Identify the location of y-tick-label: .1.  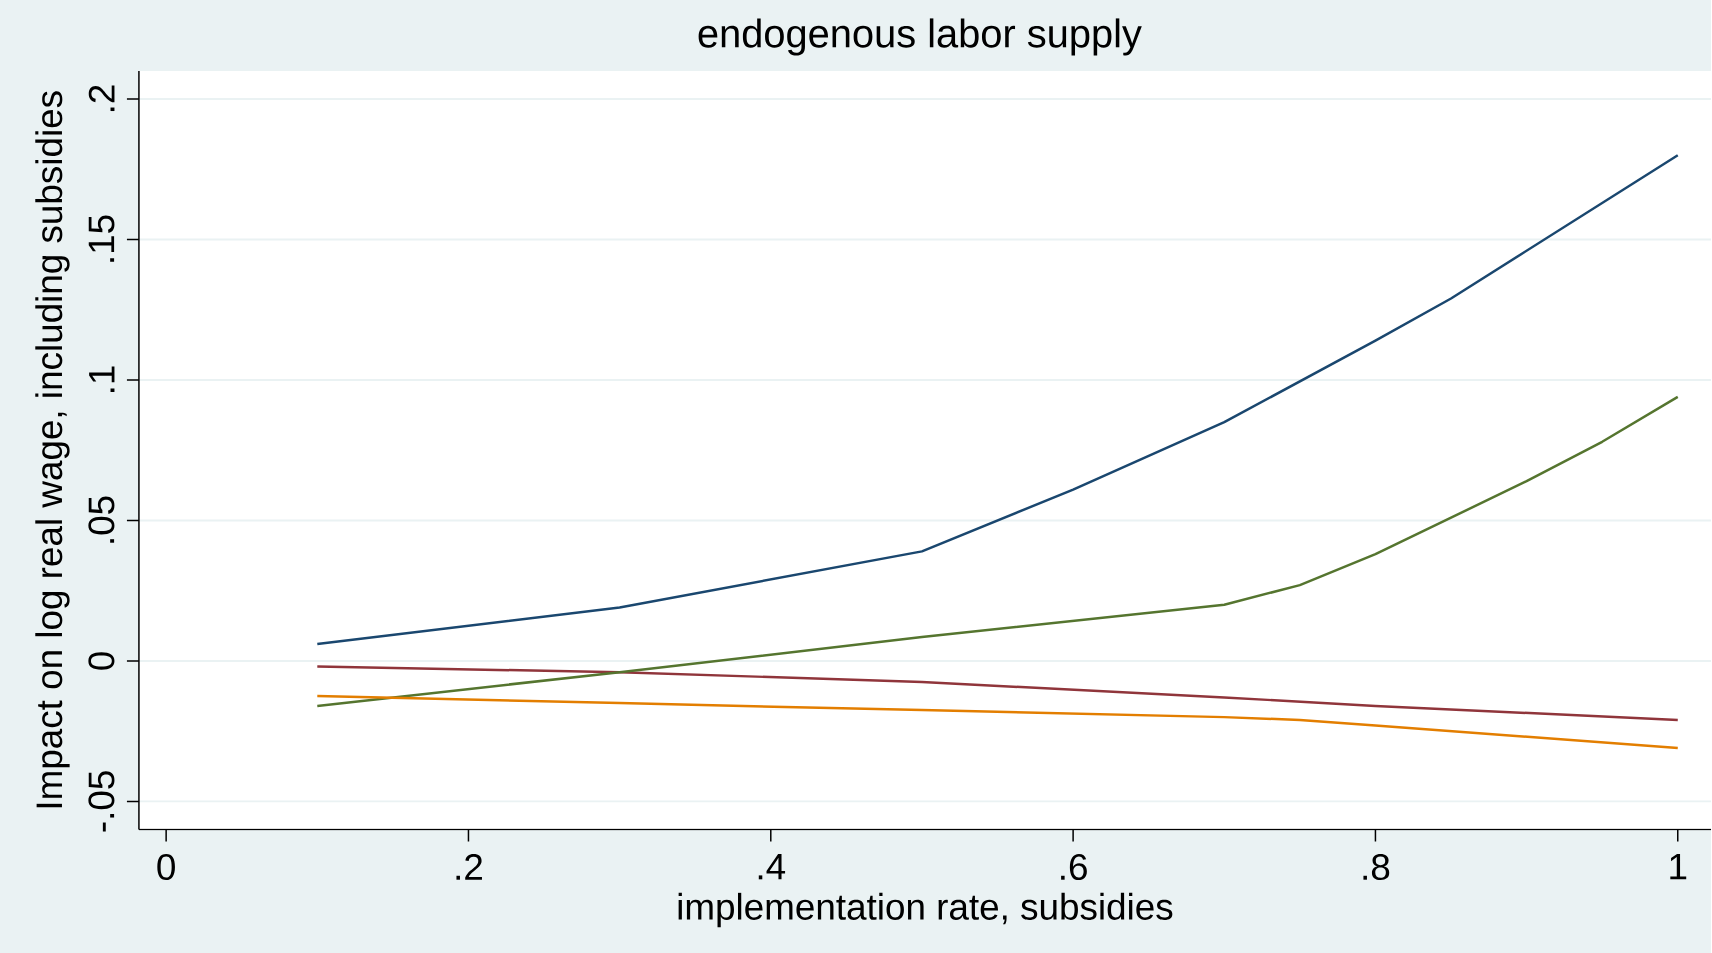
(102, 379).